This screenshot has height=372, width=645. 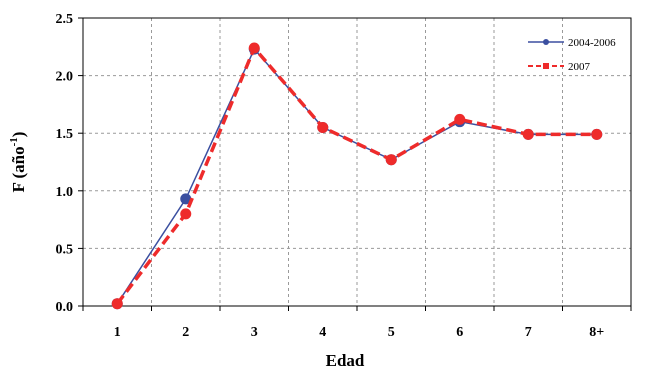 What do you see at coordinates (357, 323) in the screenshot?
I see `x-tick-labels: 1 2 3 4 5 6 7 8+` at bounding box center [357, 323].